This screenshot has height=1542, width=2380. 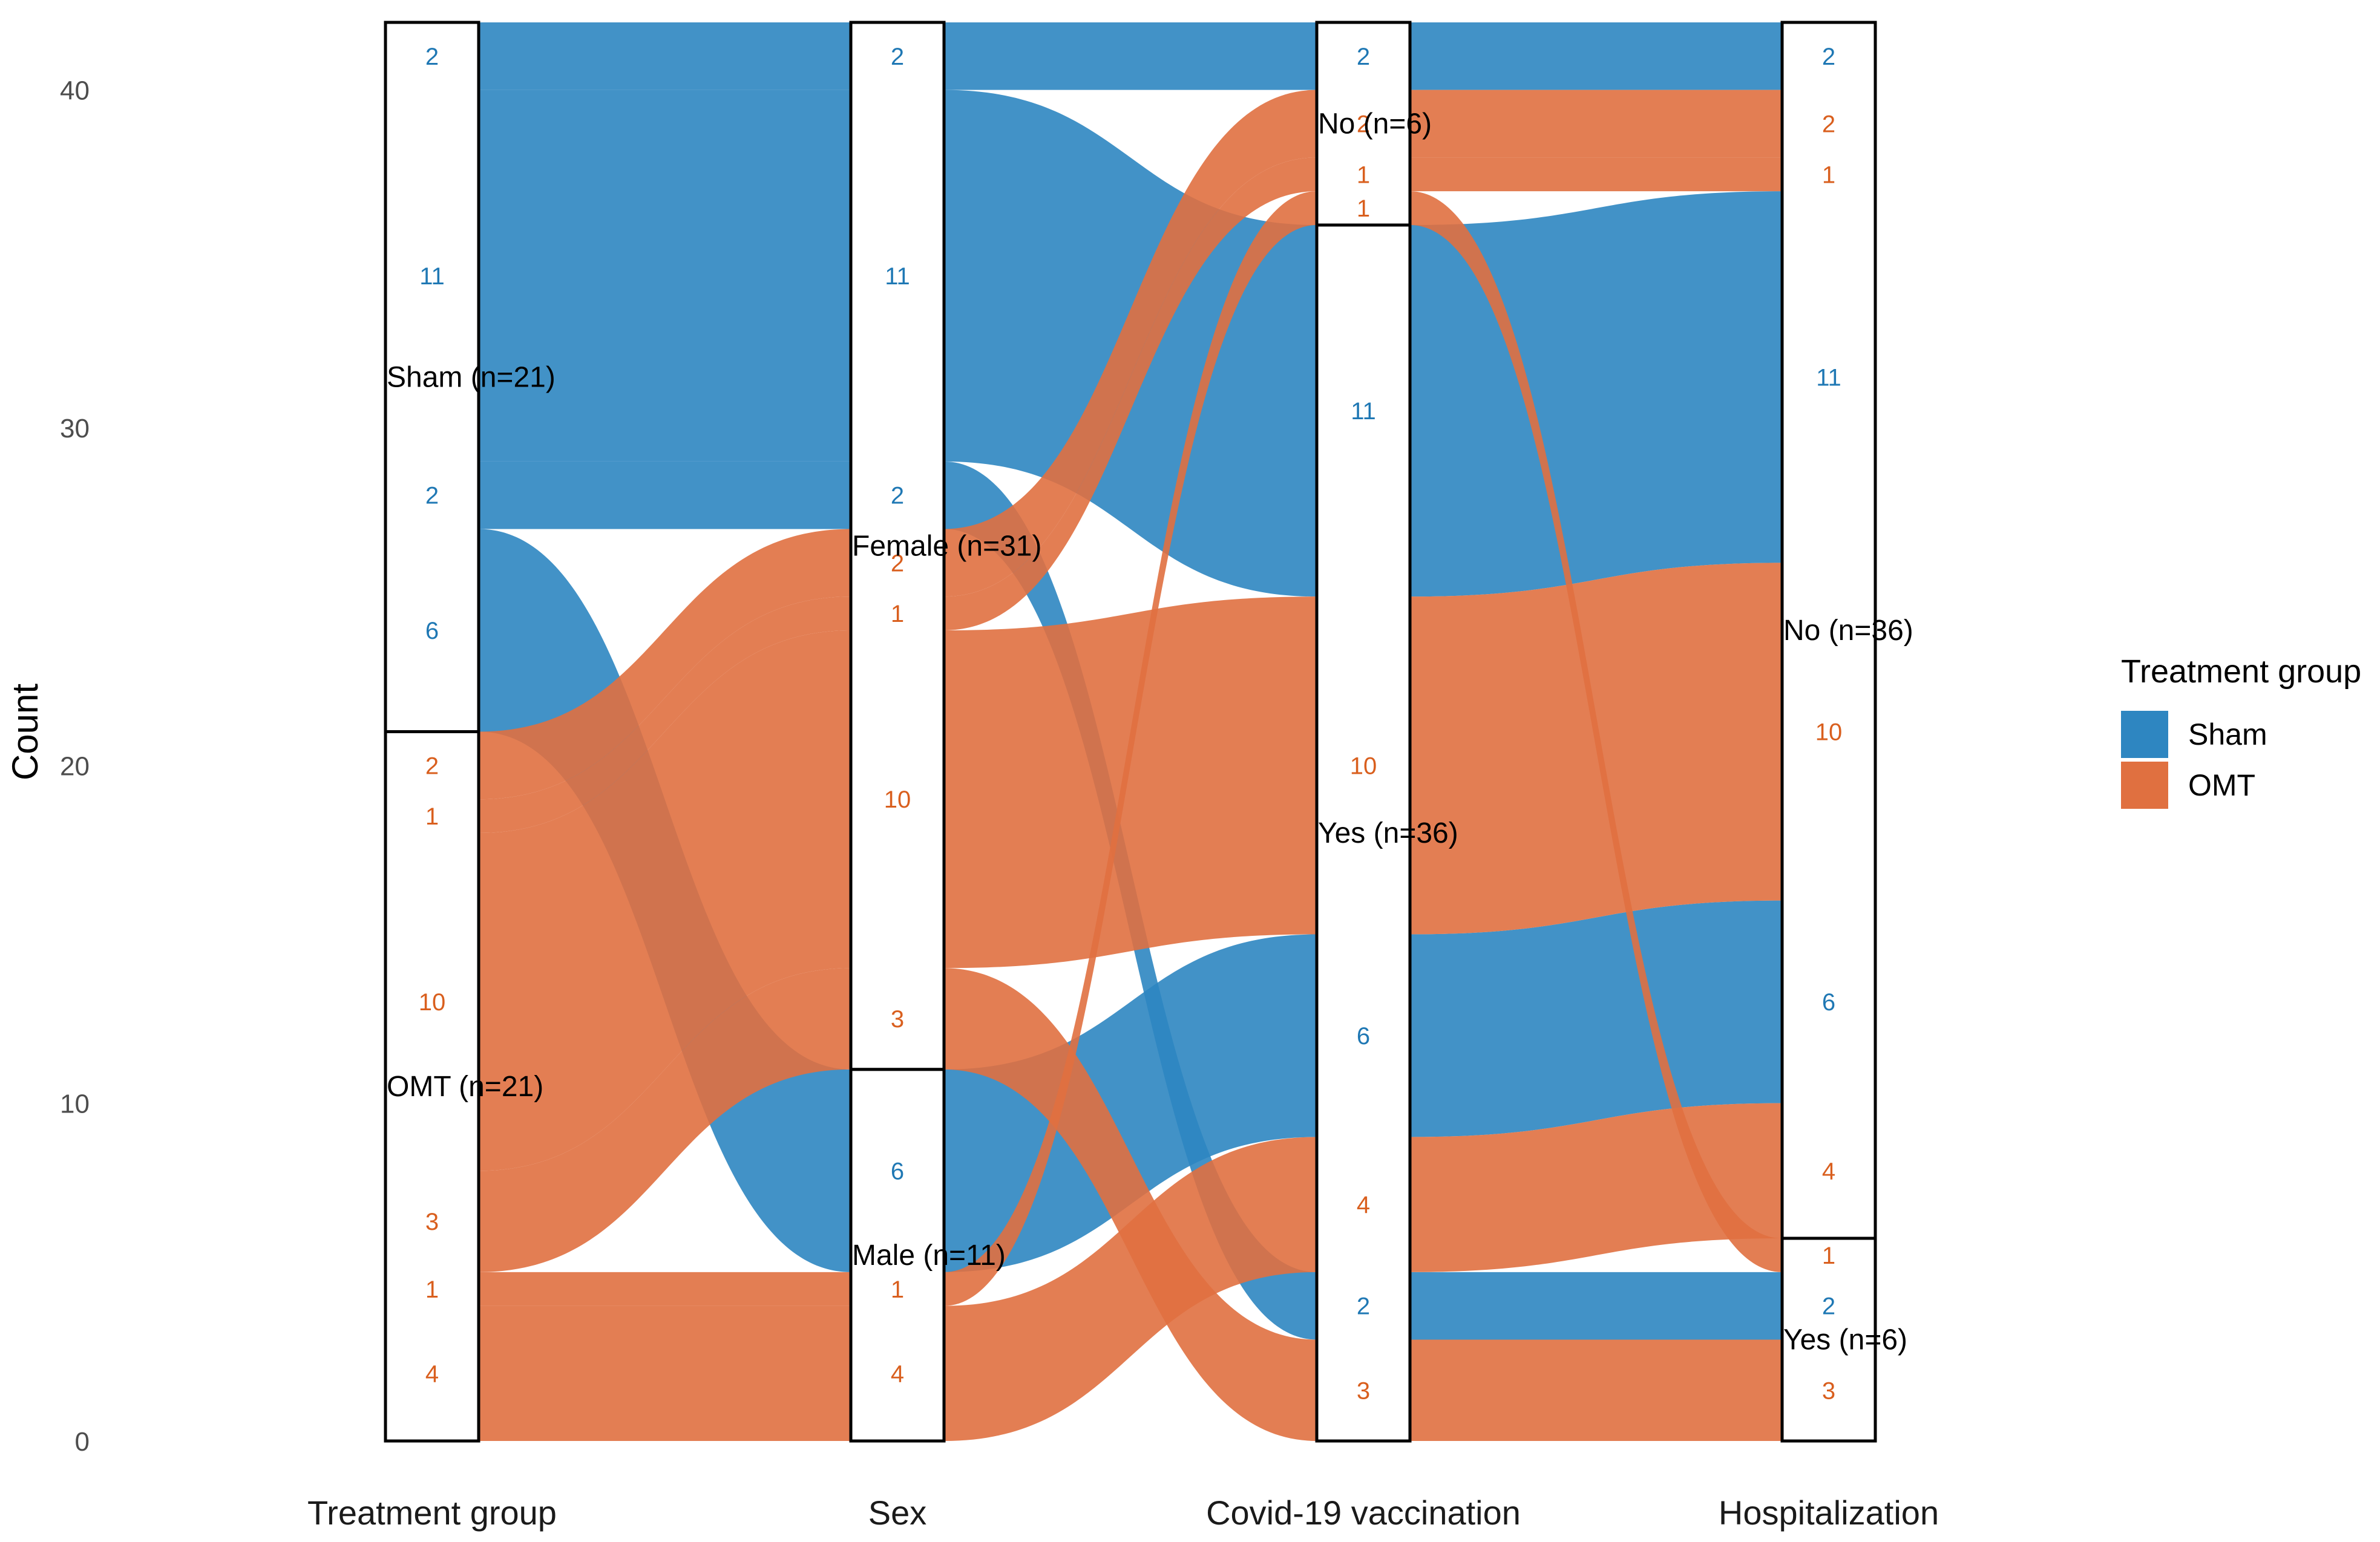 I want to click on y-tick-label: 20, so click(x=75, y=766).